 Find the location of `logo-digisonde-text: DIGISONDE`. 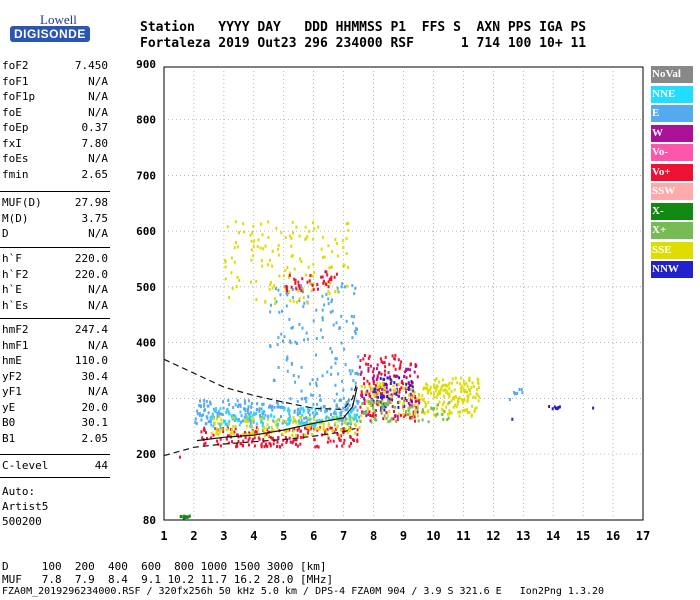

logo-digisonde-text: DIGISONDE is located at coordinates (50, 34).